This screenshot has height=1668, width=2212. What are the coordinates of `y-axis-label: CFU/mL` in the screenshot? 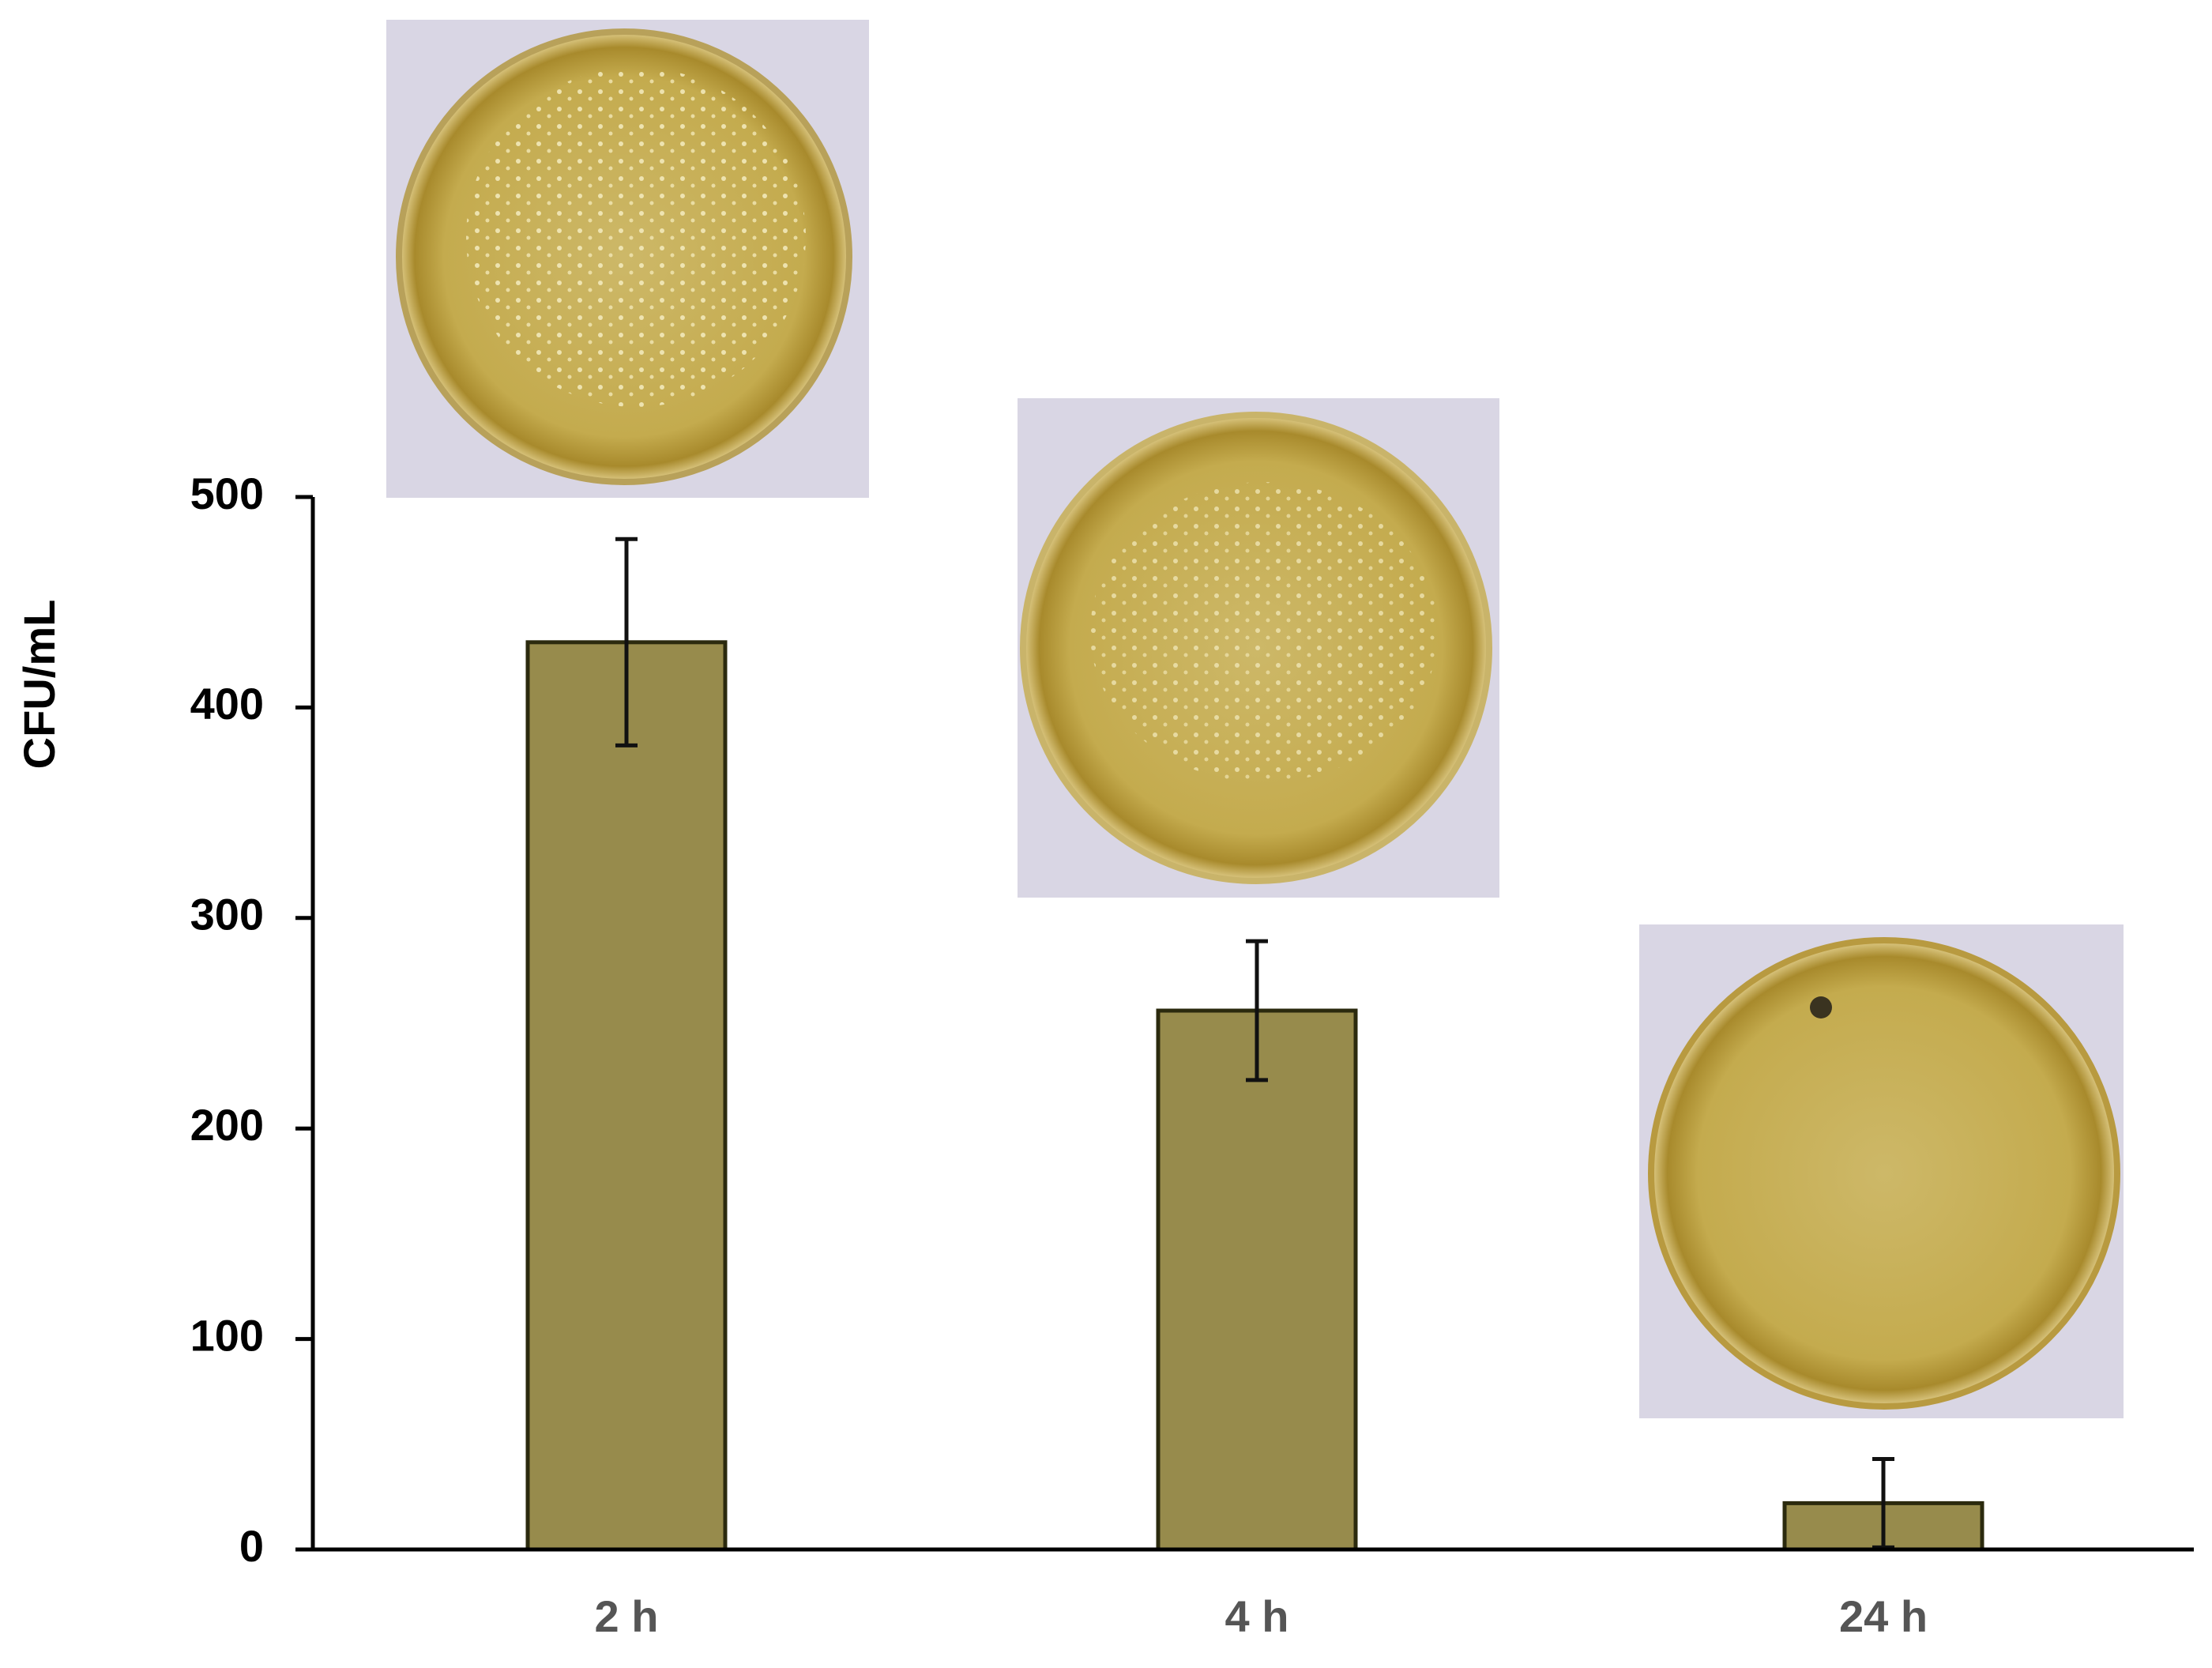 It's located at (39, 685).